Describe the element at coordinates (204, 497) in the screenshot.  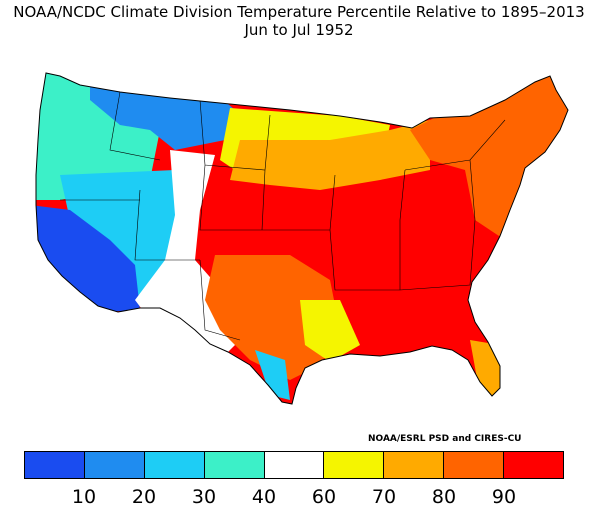
I see `legend-tick-label: 30` at that location.